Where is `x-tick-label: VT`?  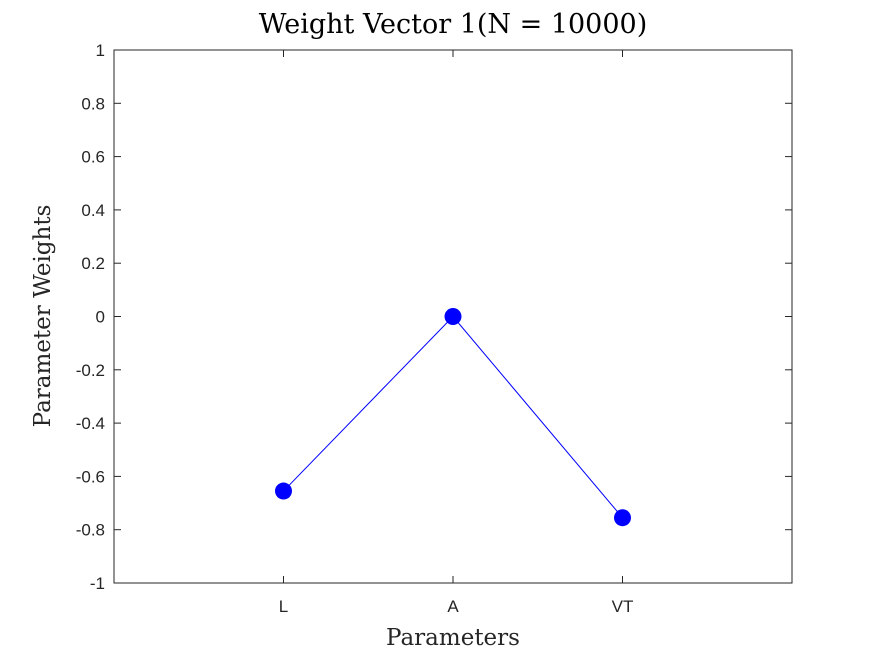
x-tick-label: VT is located at coordinates (623, 606).